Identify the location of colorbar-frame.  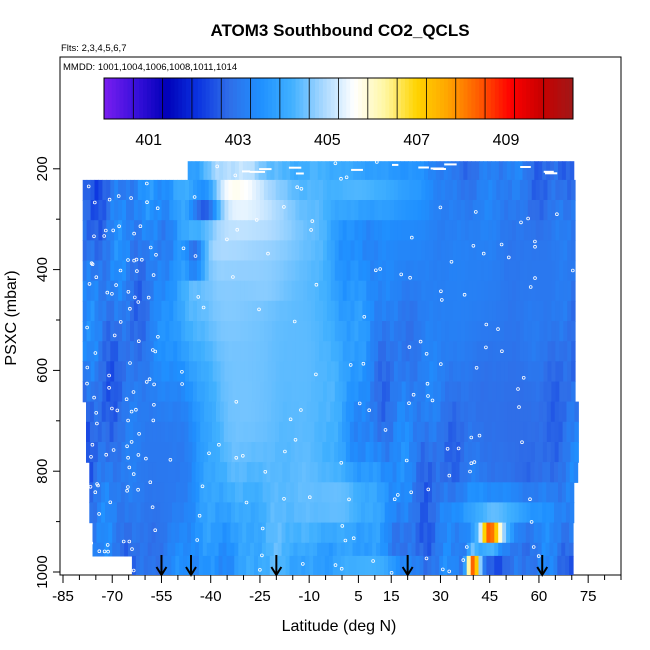
(338, 98).